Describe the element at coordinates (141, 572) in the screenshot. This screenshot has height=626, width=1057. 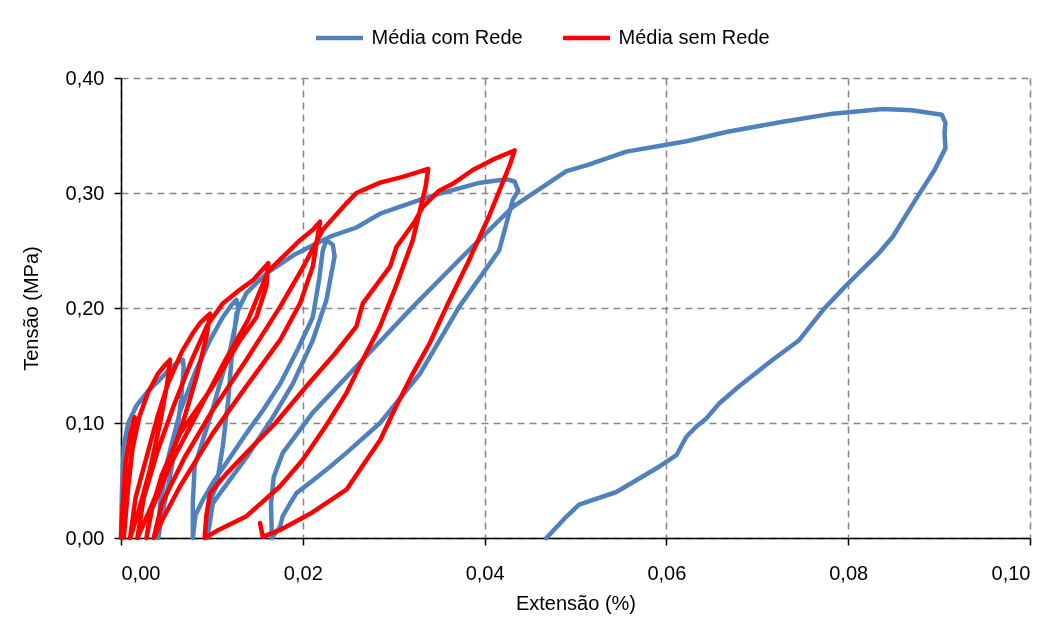
I see `x-tick-label: 0,00` at that location.